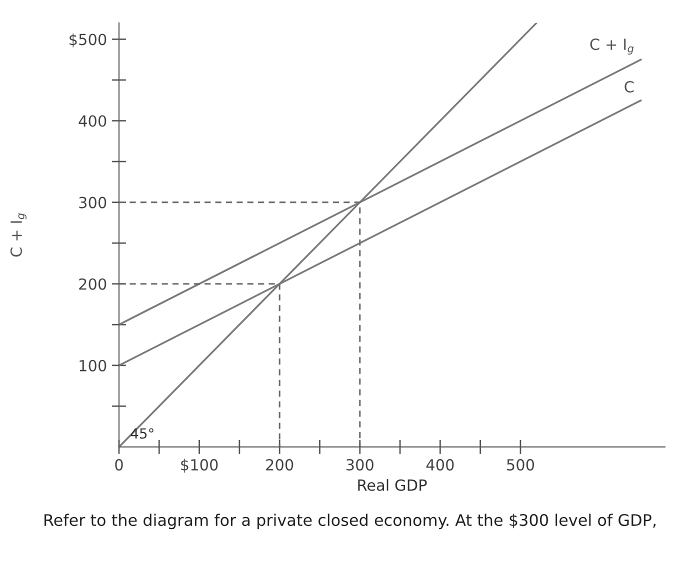 The height and width of the screenshot is (573, 700). Describe the element at coordinates (612, 46) in the screenshot. I see `series-label: C + I$_{g}$` at that location.